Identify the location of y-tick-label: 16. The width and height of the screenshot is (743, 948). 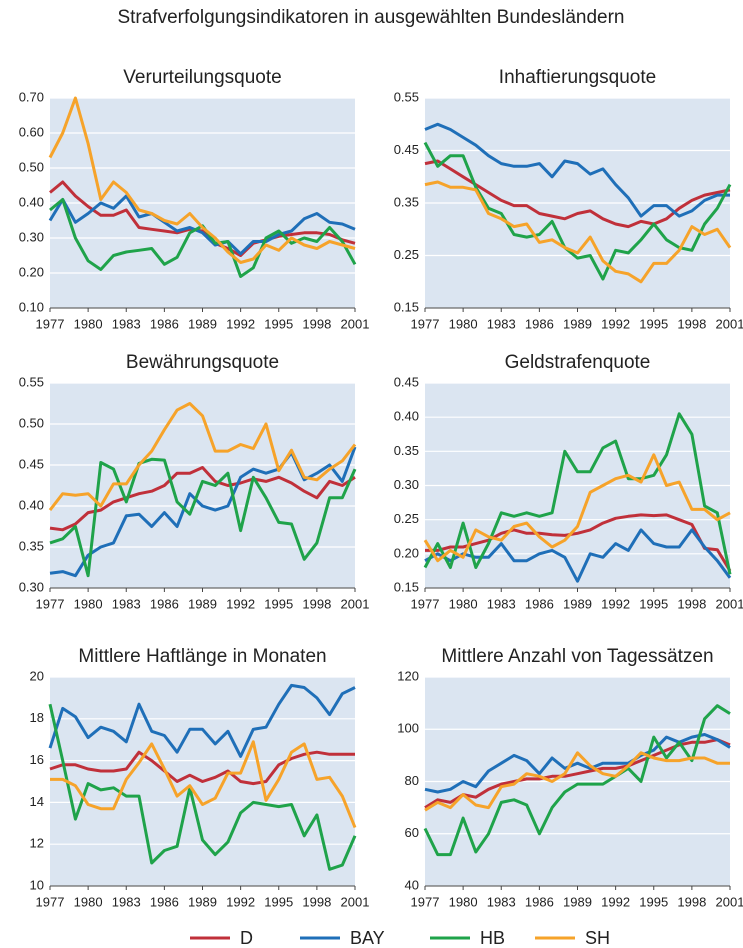
(37, 759).